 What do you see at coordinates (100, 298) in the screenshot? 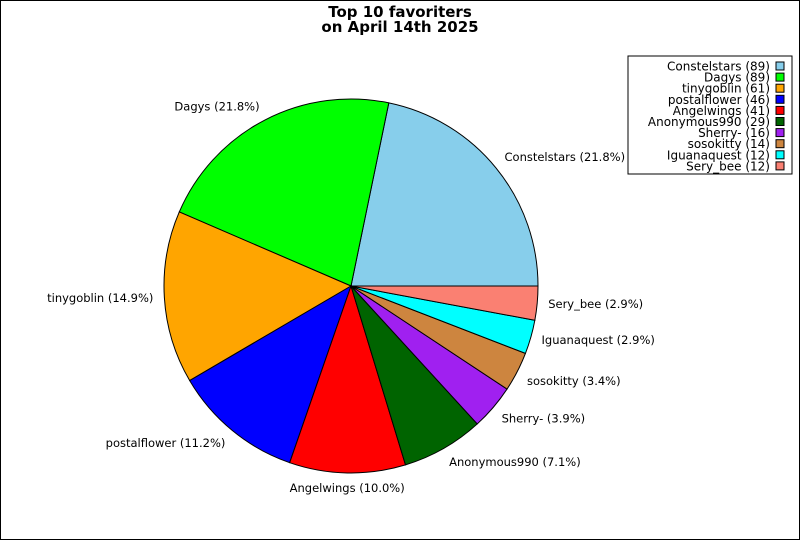
I see `slice-label-tinygoblin: tinygoblin (14.9%)` at bounding box center [100, 298].